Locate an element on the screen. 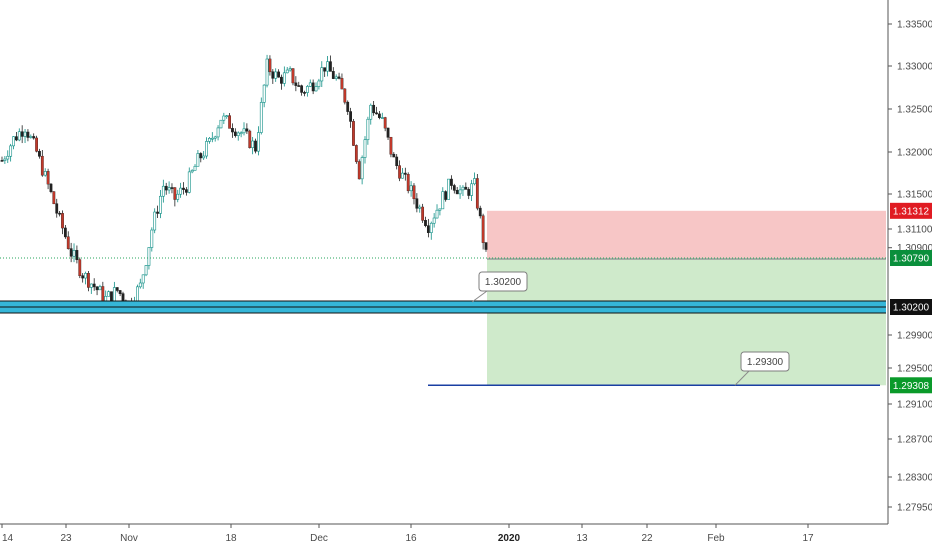 This screenshot has height=550, width=932. entry-price-tag-text: 1.30790 is located at coordinates (911, 259).